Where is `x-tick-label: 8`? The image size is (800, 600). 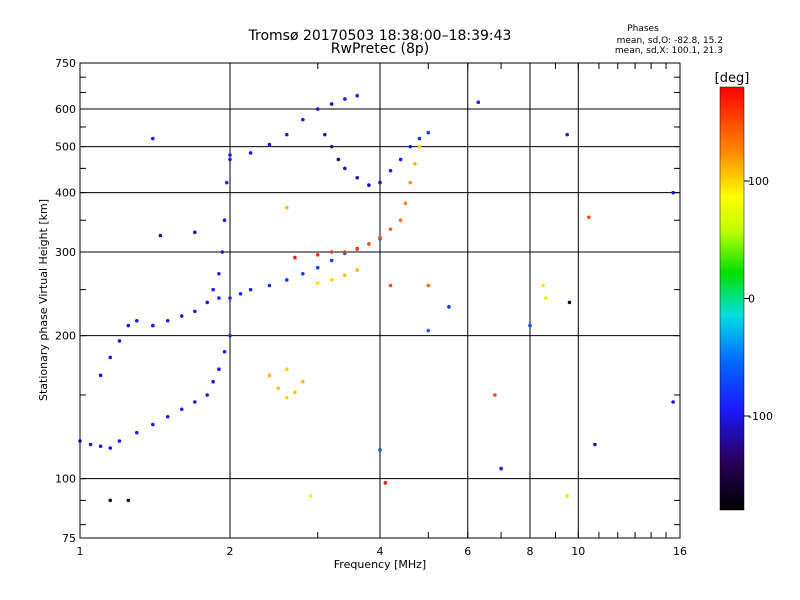
x-tick-label: 8 is located at coordinates (530, 551).